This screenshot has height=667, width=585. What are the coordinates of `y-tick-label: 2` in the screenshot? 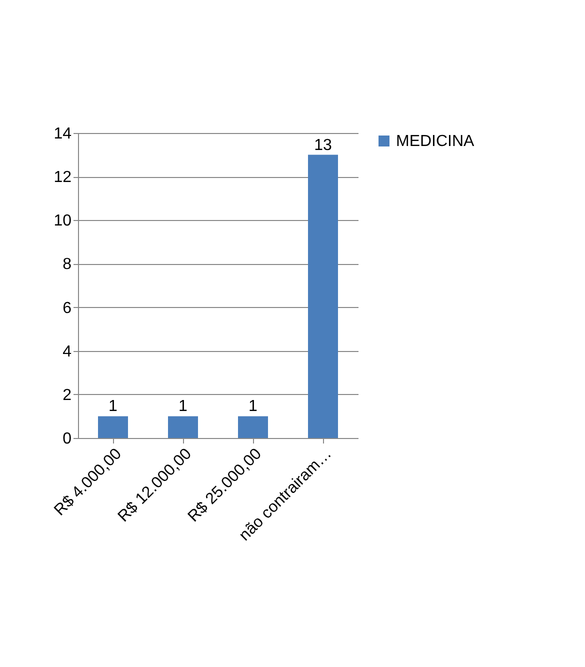 It's located at (67, 395).